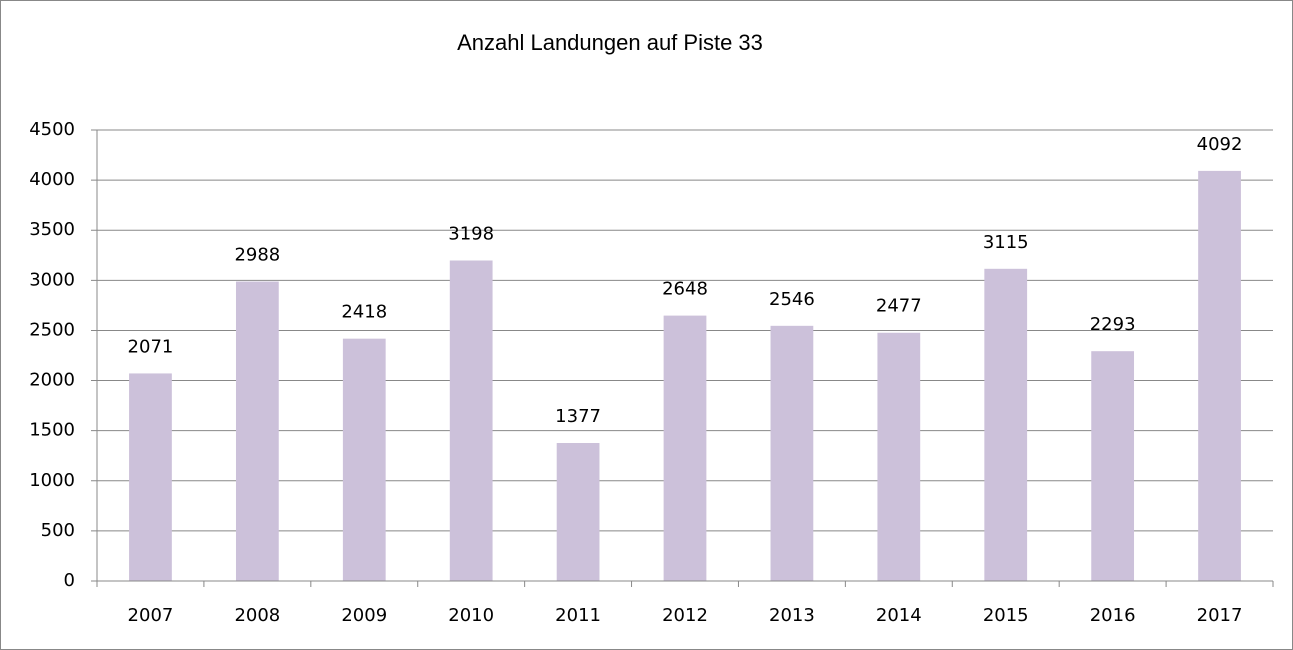  Describe the element at coordinates (52, 480) in the screenshot. I see `y-tick-label: 1000` at that location.